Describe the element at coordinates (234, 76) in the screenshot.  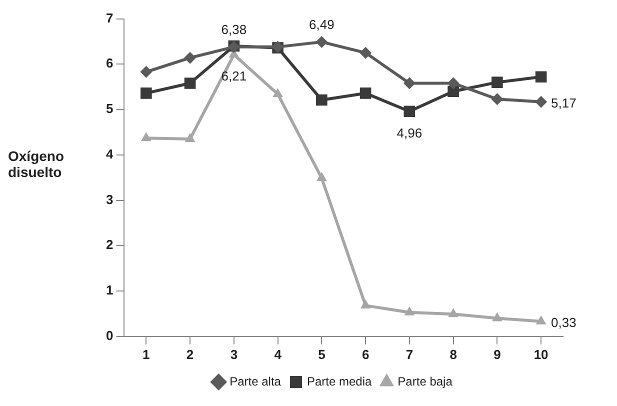
I see `data-label: 6,21` at that location.